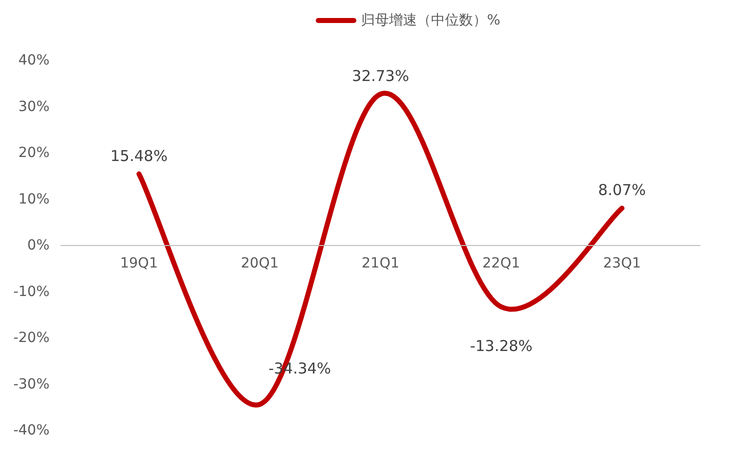 This screenshot has width=730, height=449. What do you see at coordinates (622, 264) in the screenshot?
I see `x-tick-label: 23Q1` at bounding box center [622, 264].